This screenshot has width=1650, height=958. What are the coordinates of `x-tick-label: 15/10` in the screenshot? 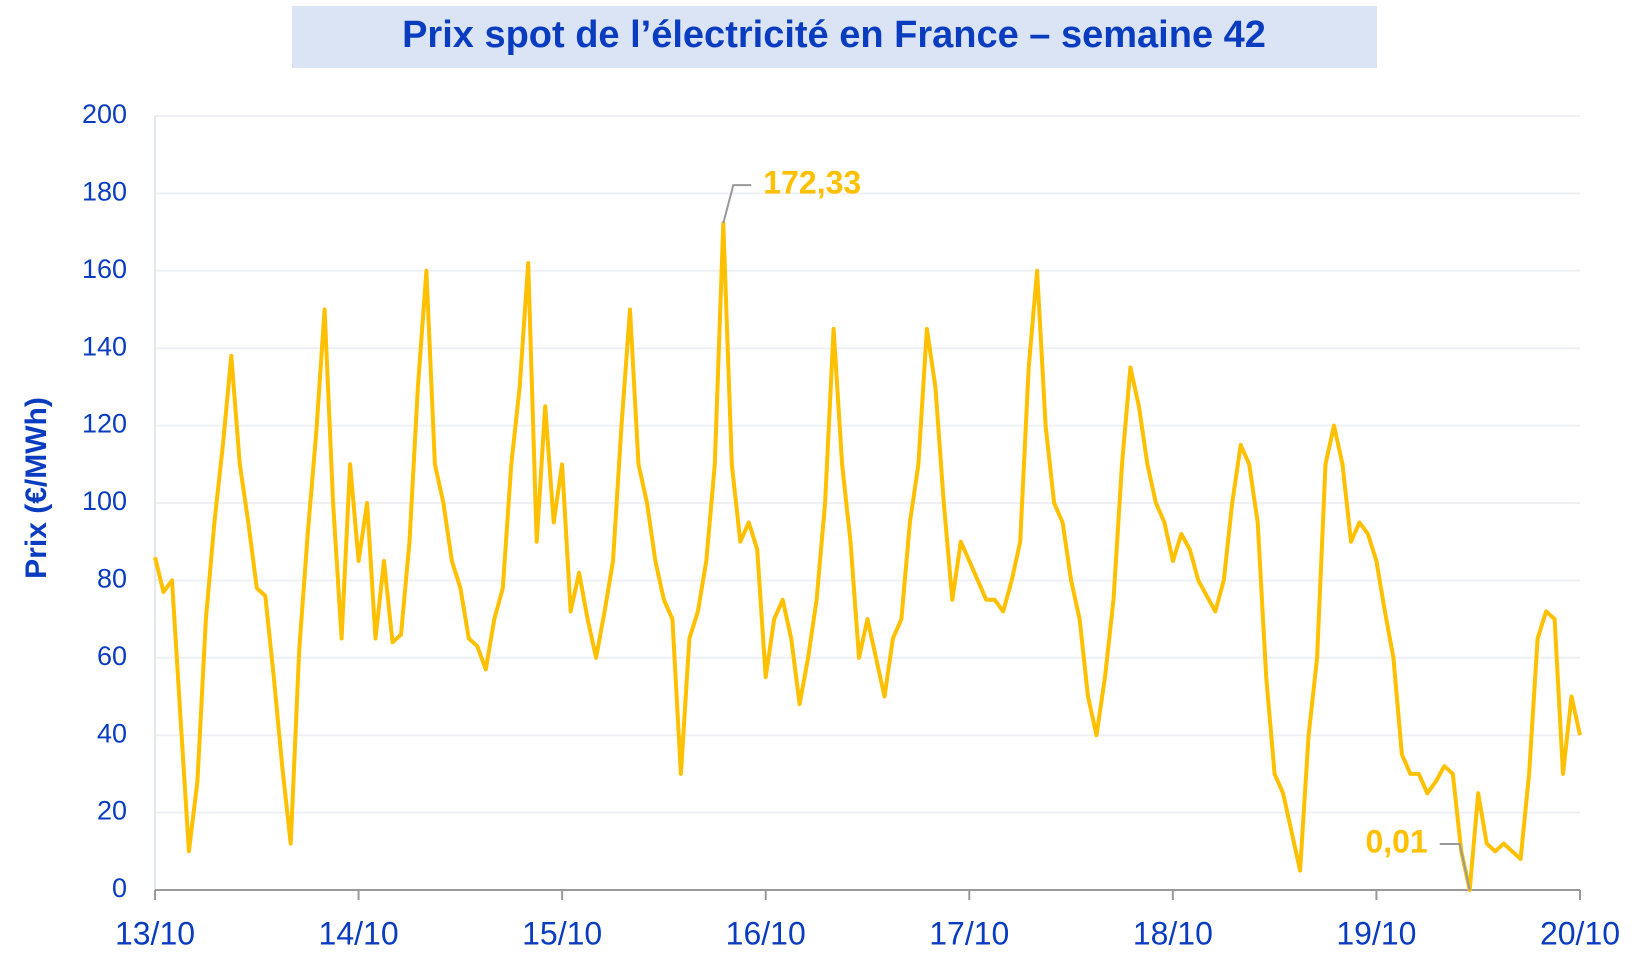 It's located at (562, 933).